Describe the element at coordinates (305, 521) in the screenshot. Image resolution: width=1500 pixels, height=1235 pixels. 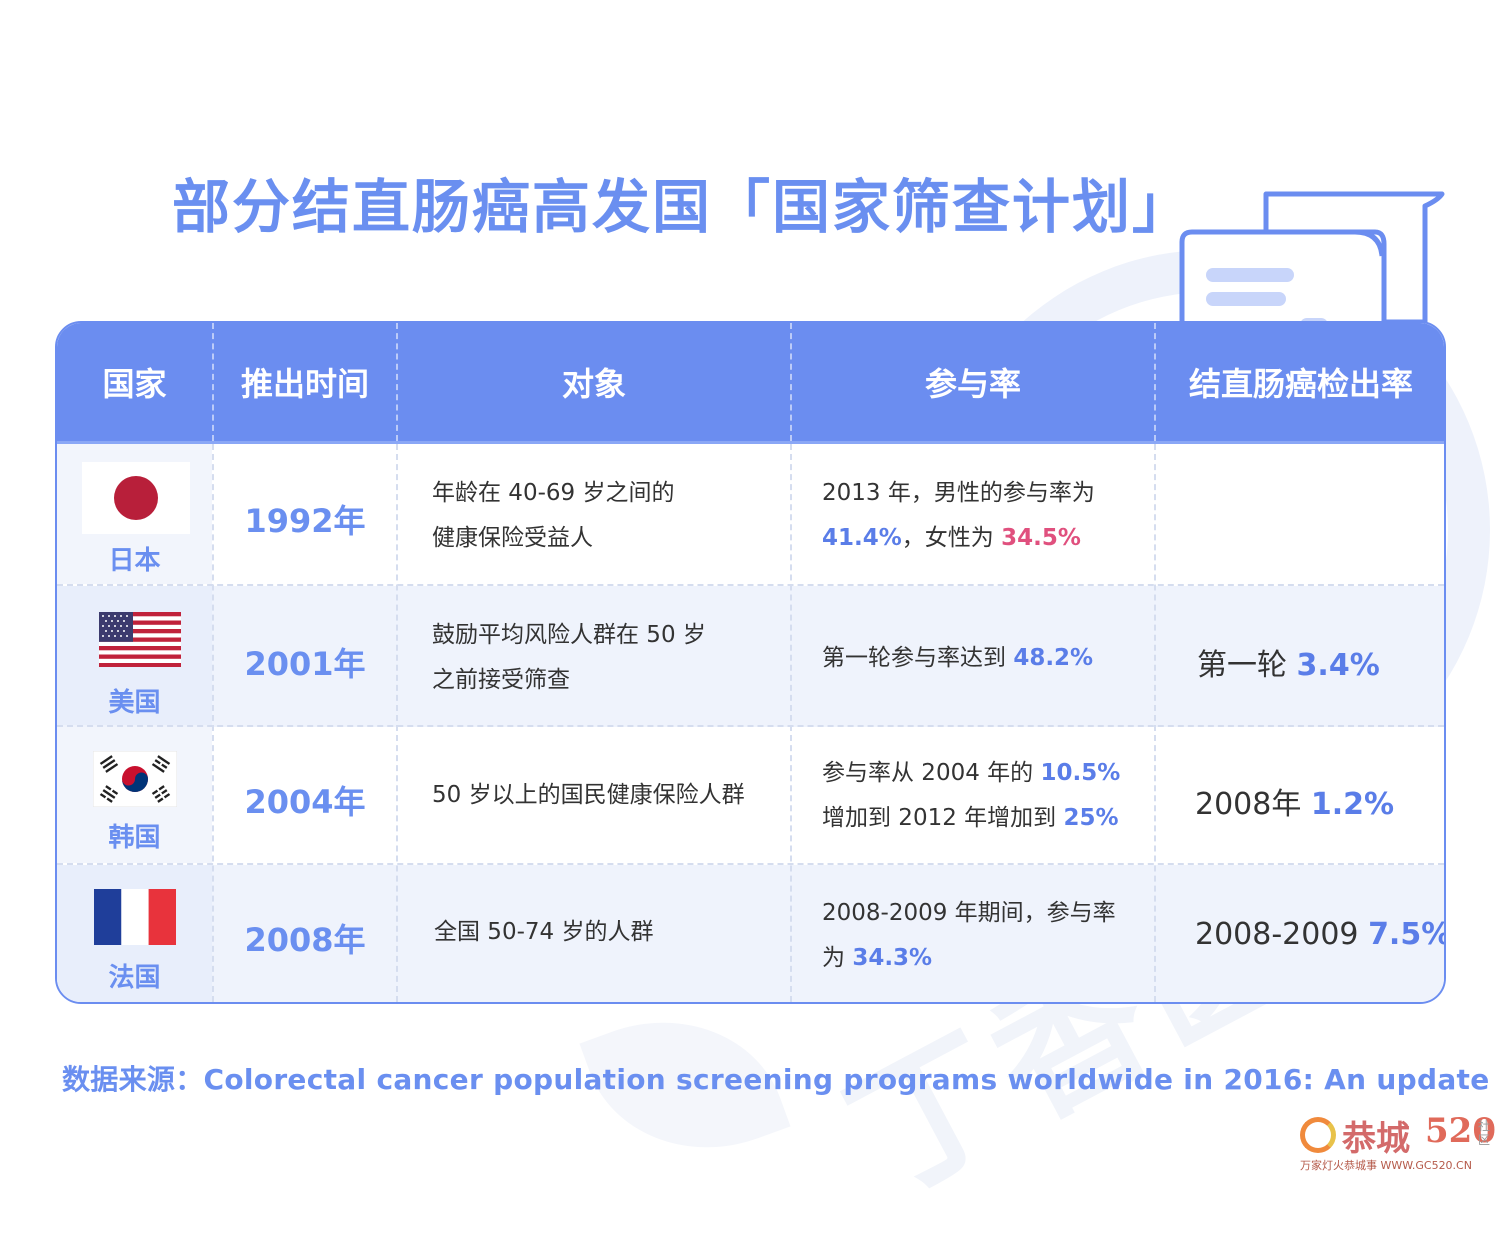
I see `launch-year: 1992年` at that location.